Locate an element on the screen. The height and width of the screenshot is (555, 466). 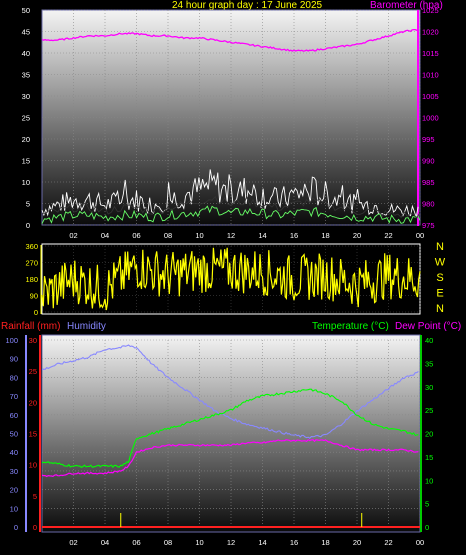
baro-tick-label: 1020 is located at coordinates (430, 32).